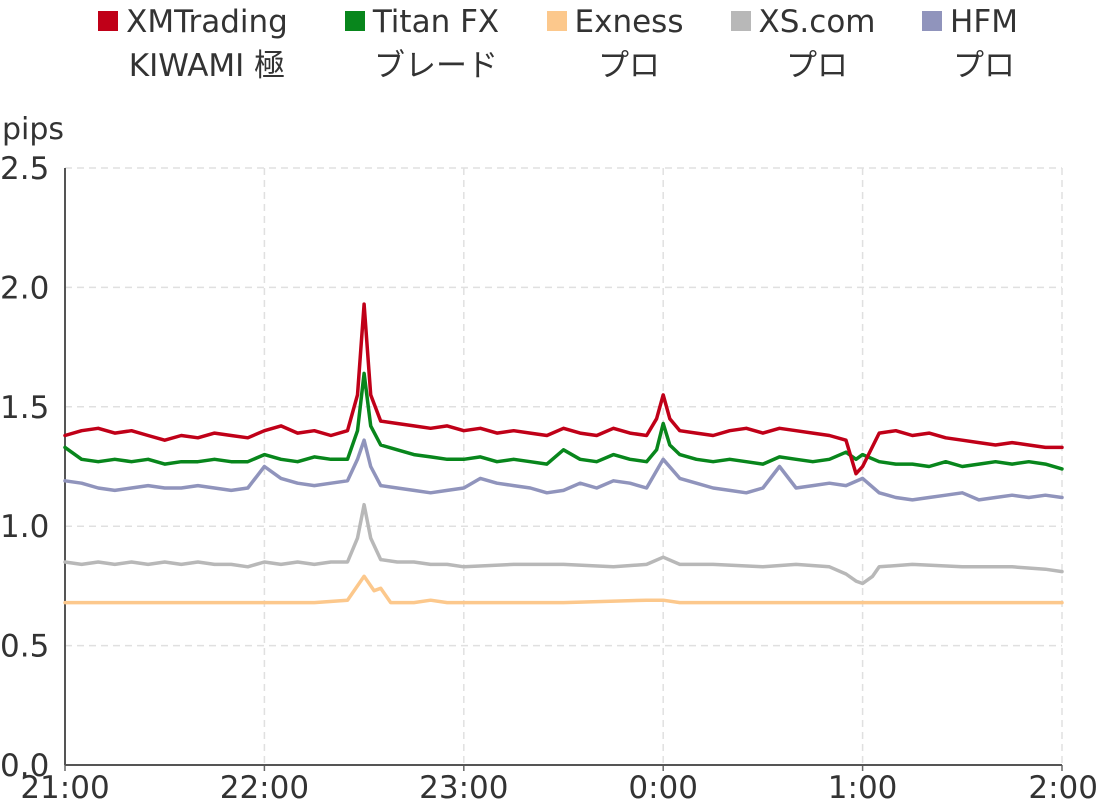 This screenshot has height=801, width=1100. Describe the element at coordinates (422, 44) in the screenshot. I see `legend-item-titanfx: Titan FX ブレード` at that location.